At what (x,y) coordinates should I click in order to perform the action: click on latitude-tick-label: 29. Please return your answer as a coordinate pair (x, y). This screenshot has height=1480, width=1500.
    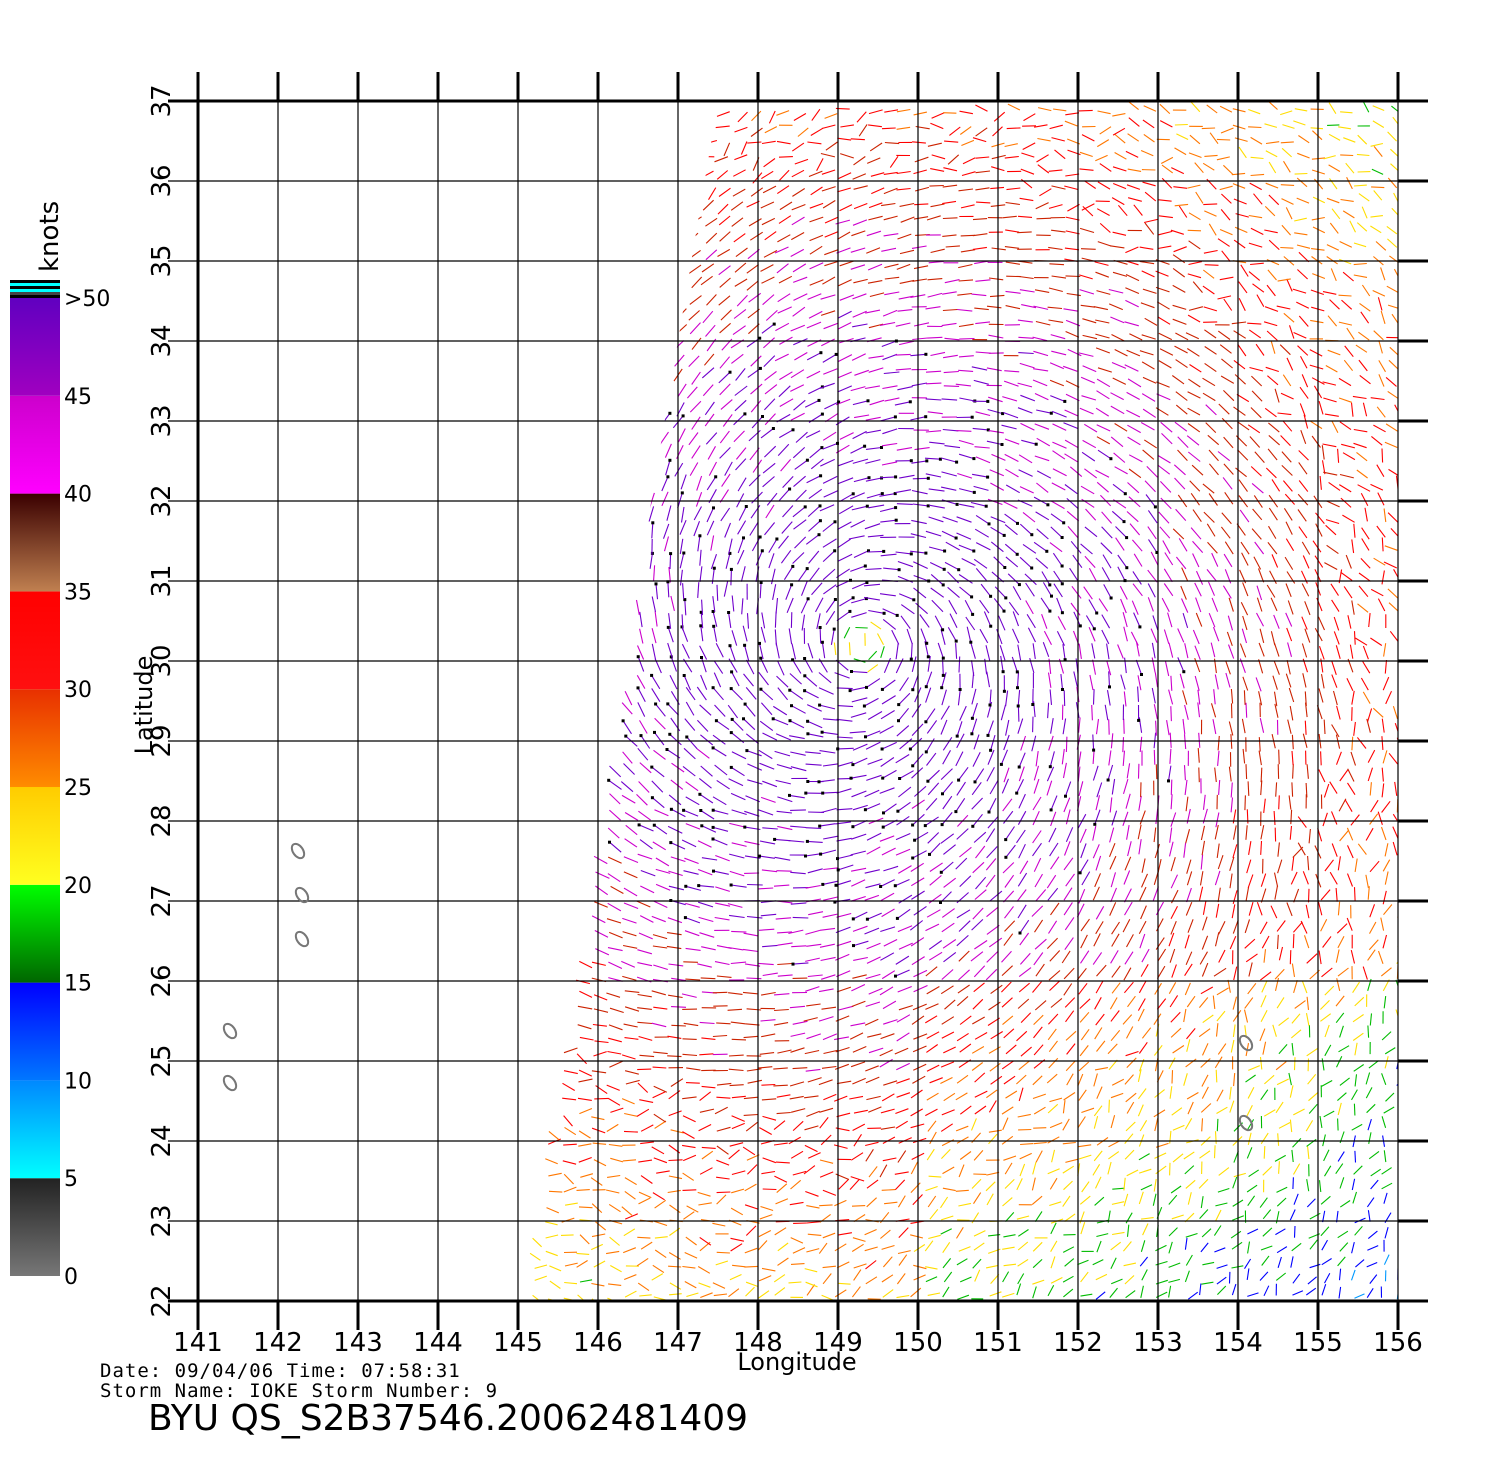
    Looking at the image, I should click on (162, 740).